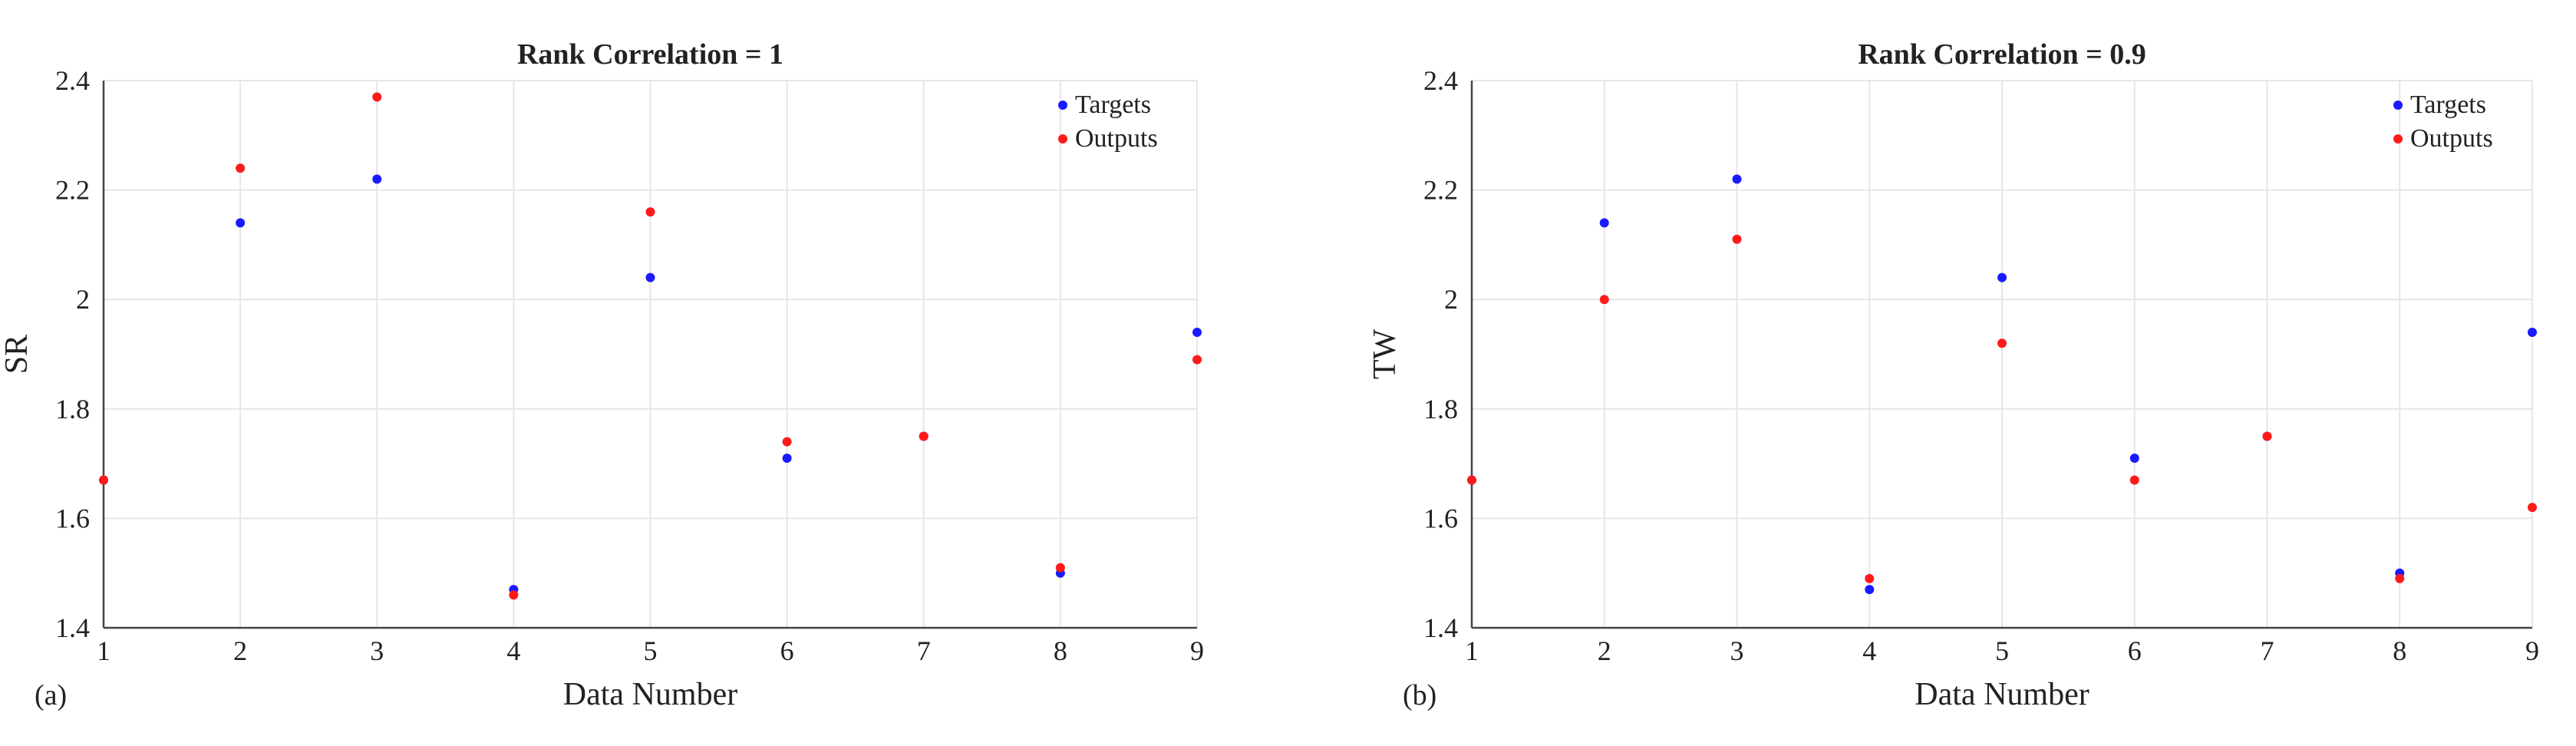 The width and height of the screenshot is (2576, 746). Describe the element at coordinates (1419, 695) in the screenshot. I see `panel-label: (b)` at that location.